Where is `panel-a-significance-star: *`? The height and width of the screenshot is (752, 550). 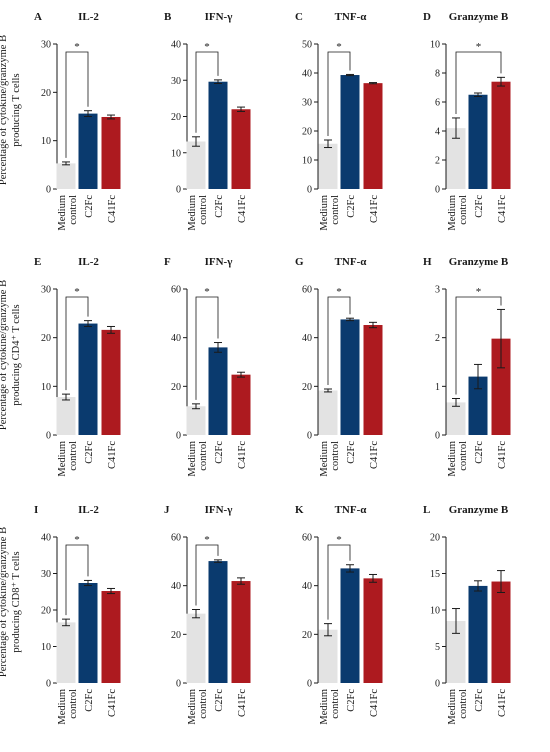 panel-a-significance-star: * is located at coordinates (77, 47).